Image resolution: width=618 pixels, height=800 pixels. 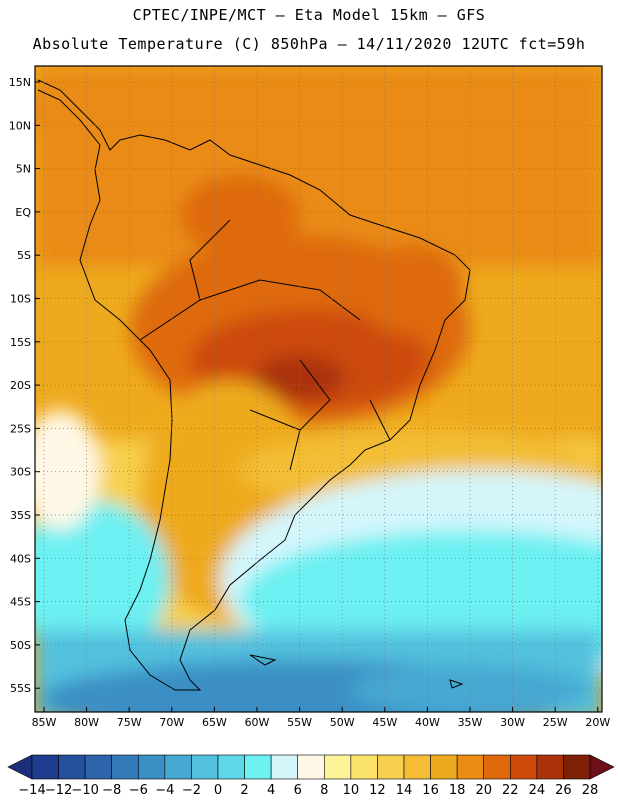 I want to click on colorbar-tick-label: 4, so click(x=271, y=790).